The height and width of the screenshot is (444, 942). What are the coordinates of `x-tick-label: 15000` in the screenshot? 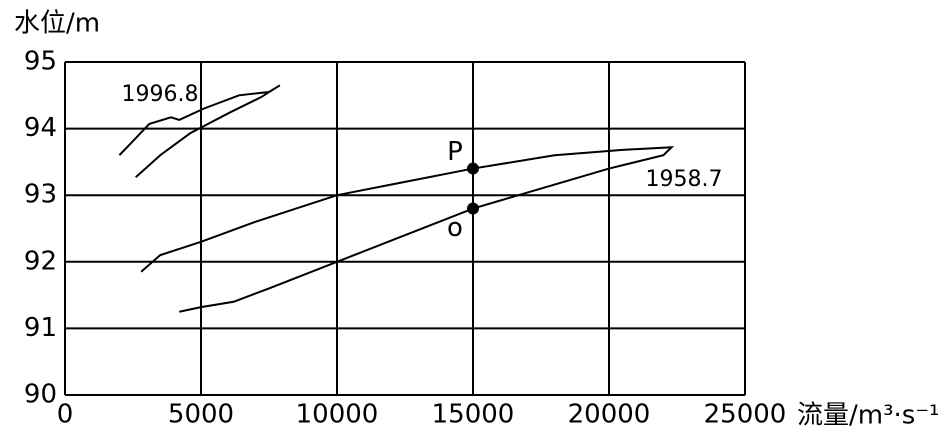 It's located at (473, 415).